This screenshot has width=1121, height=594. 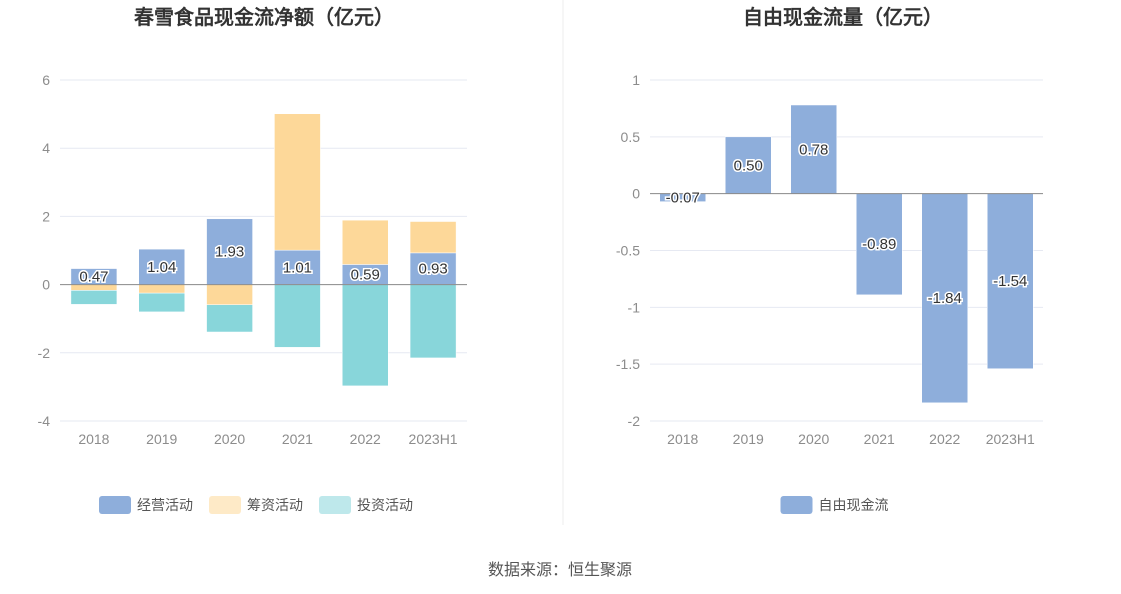 I want to click on y-tick-label: 4, so click(x=46, y=148).